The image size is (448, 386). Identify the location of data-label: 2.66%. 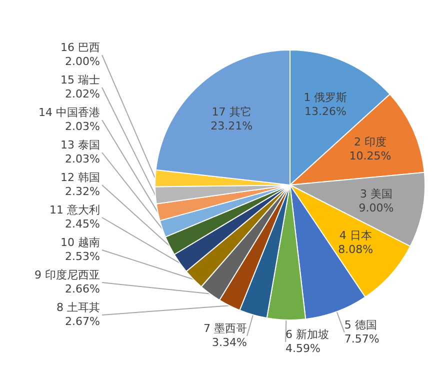
(82, 289).